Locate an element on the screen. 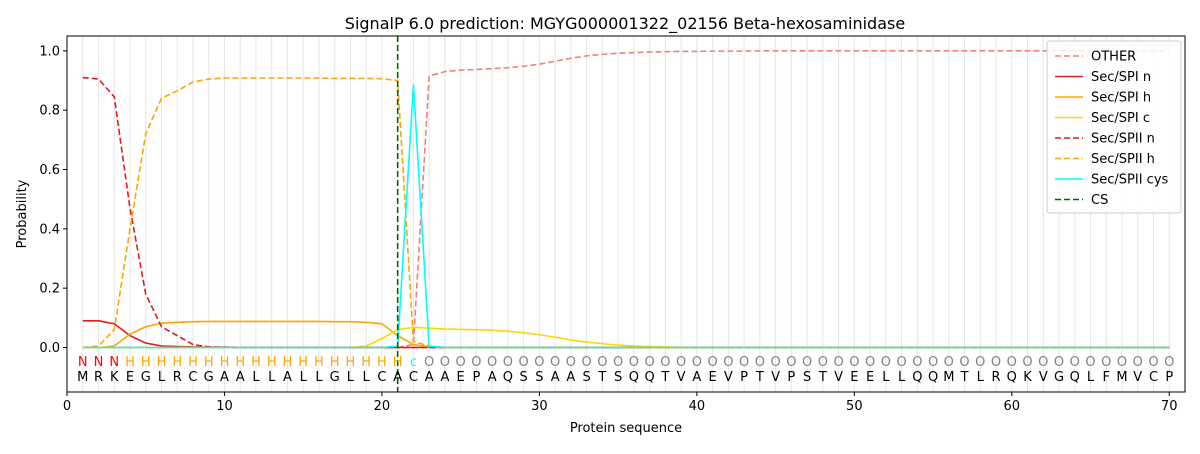  x-tick-label: 30 is located at coordinates (539, 406).